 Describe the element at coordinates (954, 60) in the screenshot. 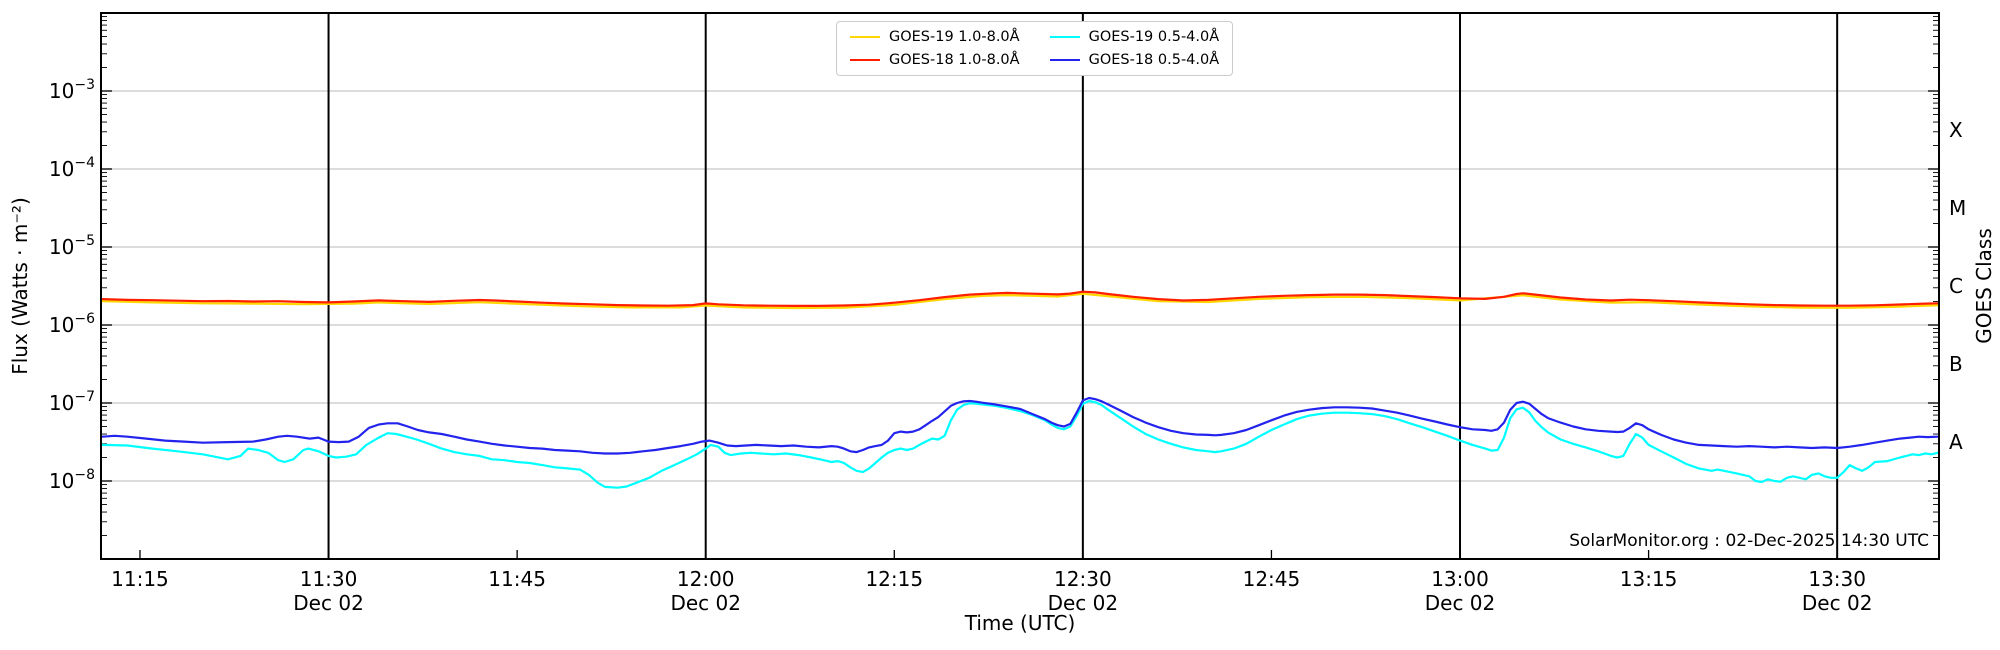

I see `legend-label: GOES-18 1.0-8.0Å` at that location.